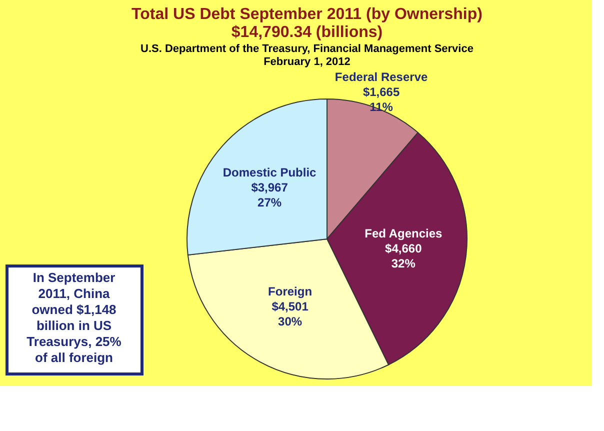 Image resolution: width=604 pixels, height=431 pixels. What do you see at coordinates (269, 173) in the screenshot?
I see `slice-label: Domestic Public` at bounding box center [269, 173].